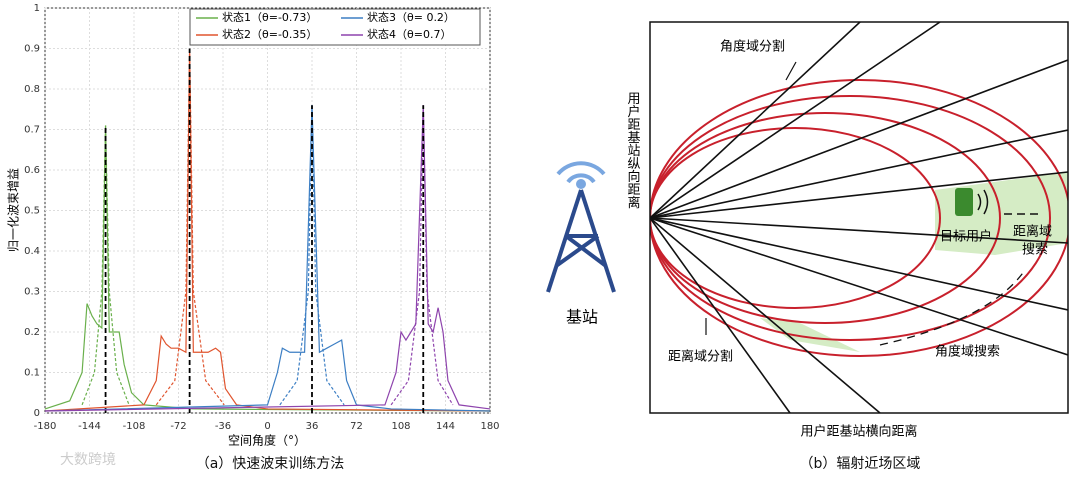 The image size is (1080, 483). Describe the element at coordinates (37, 413) in the screenshot. I see `y-tick-label: 0` at that location.